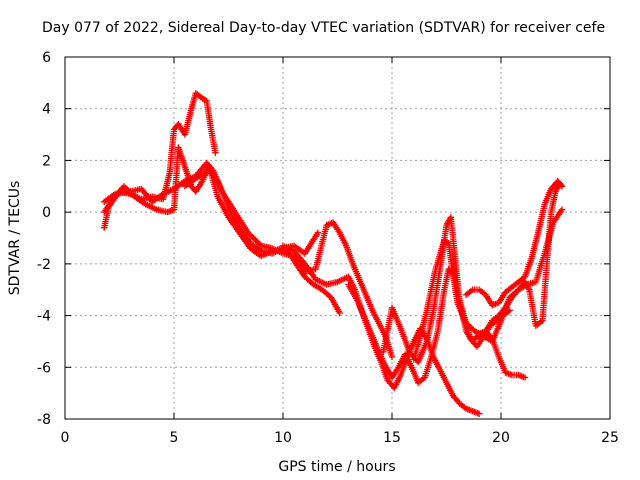 This screenshot has height=480, width=640. What do you see at coordinates (44, 420) in the screenshot?
I see `y-tick-label: -8` at bounding box center [44, 420].